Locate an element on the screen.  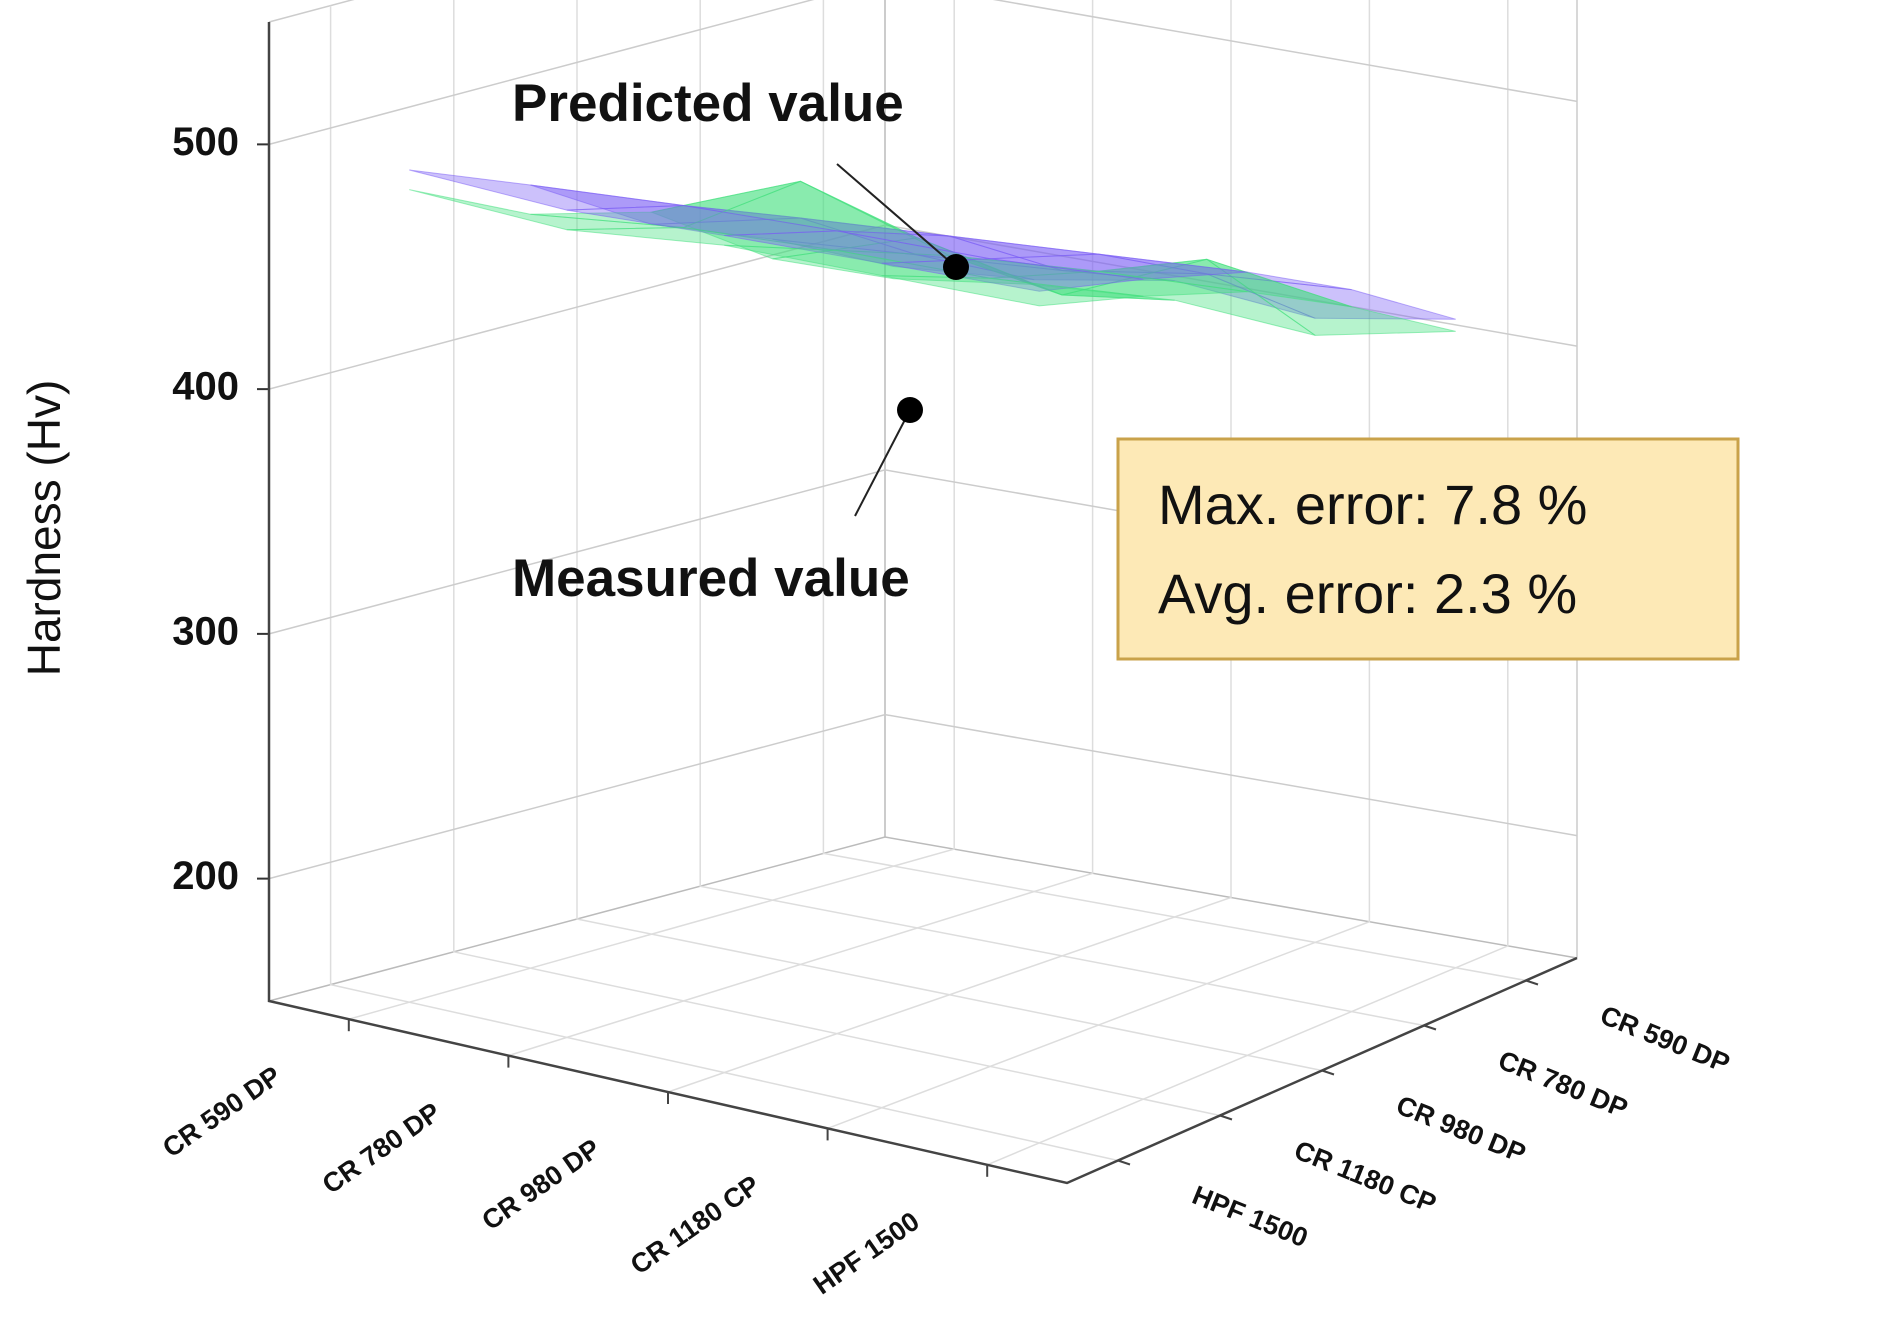
annotation: Max. error: 7.8 % is located at coordinates (1372, 504).